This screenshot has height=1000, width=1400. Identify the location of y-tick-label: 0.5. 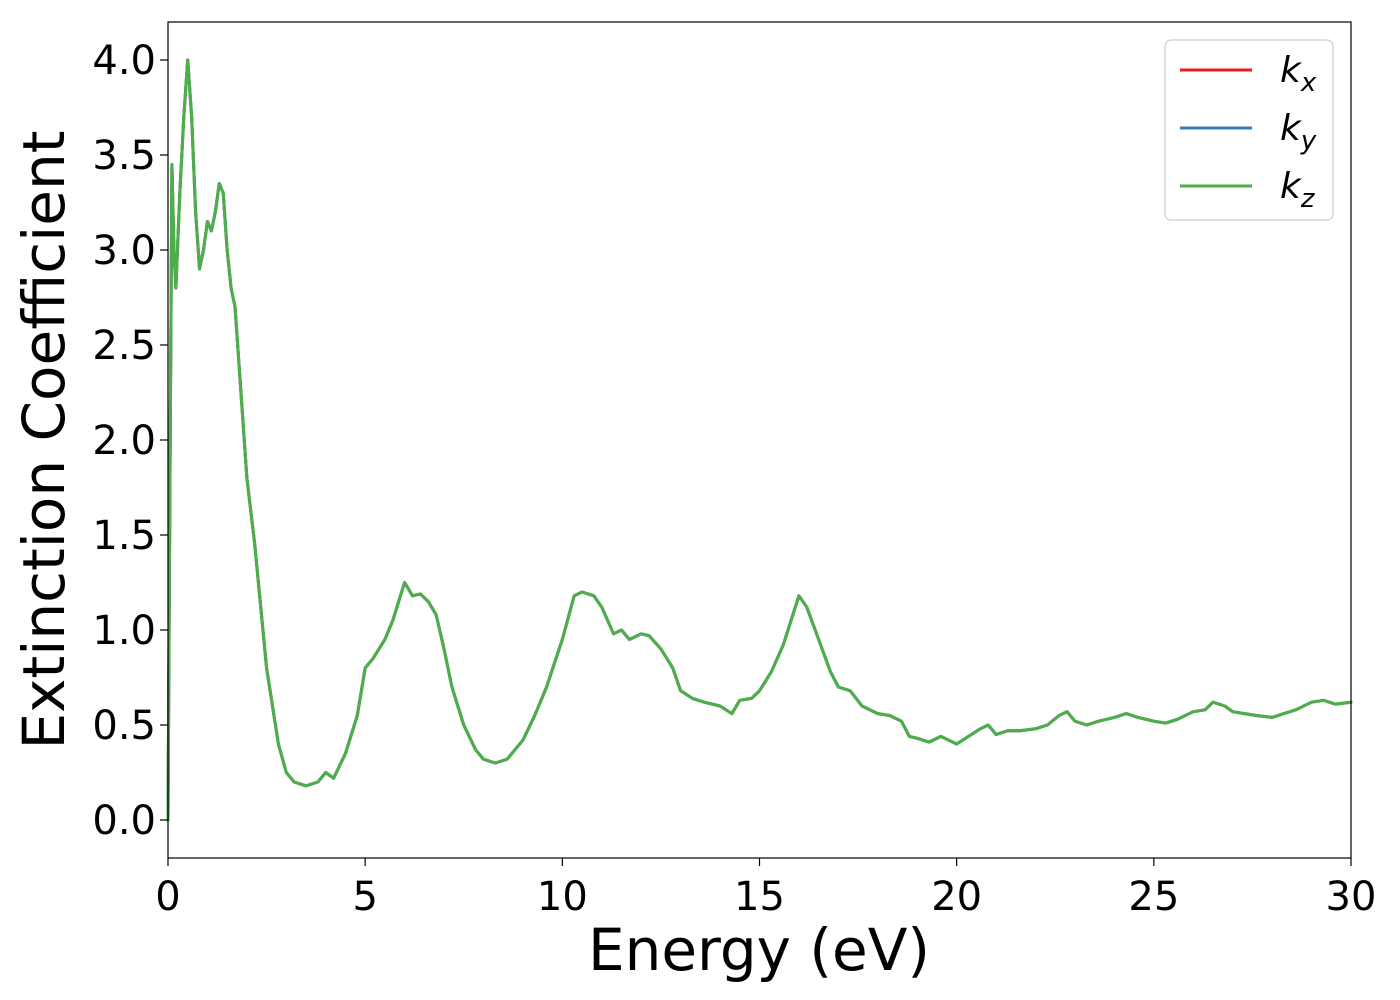
(124, 726).